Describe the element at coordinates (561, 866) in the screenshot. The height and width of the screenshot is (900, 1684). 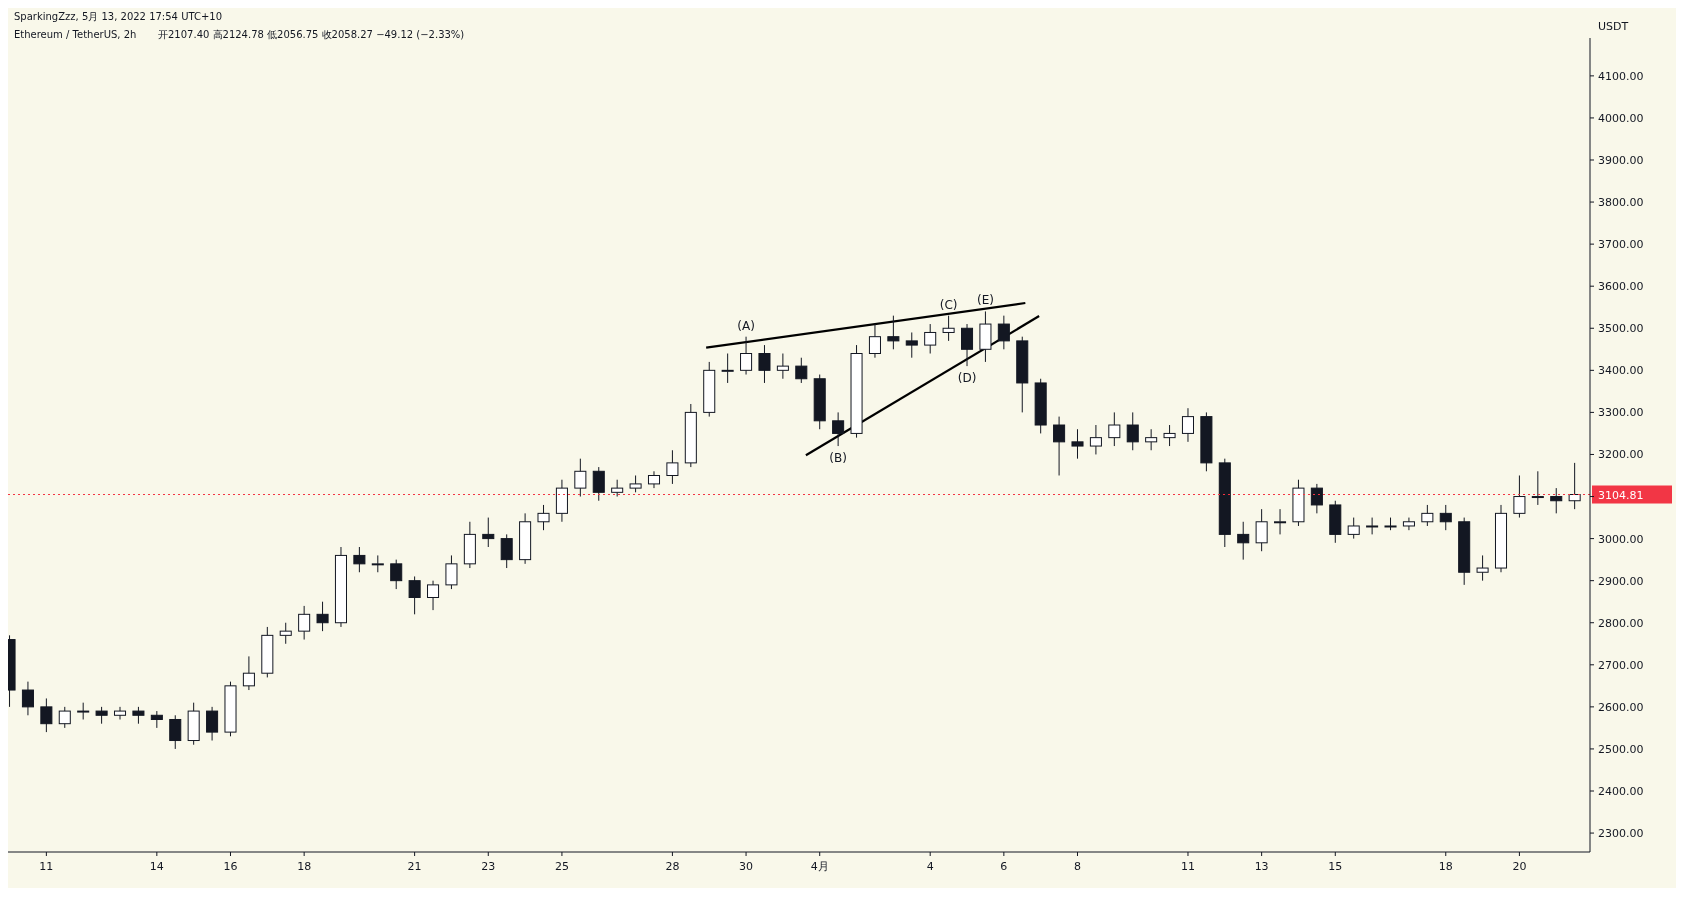
I see `x-tick-label: 25` at that location.